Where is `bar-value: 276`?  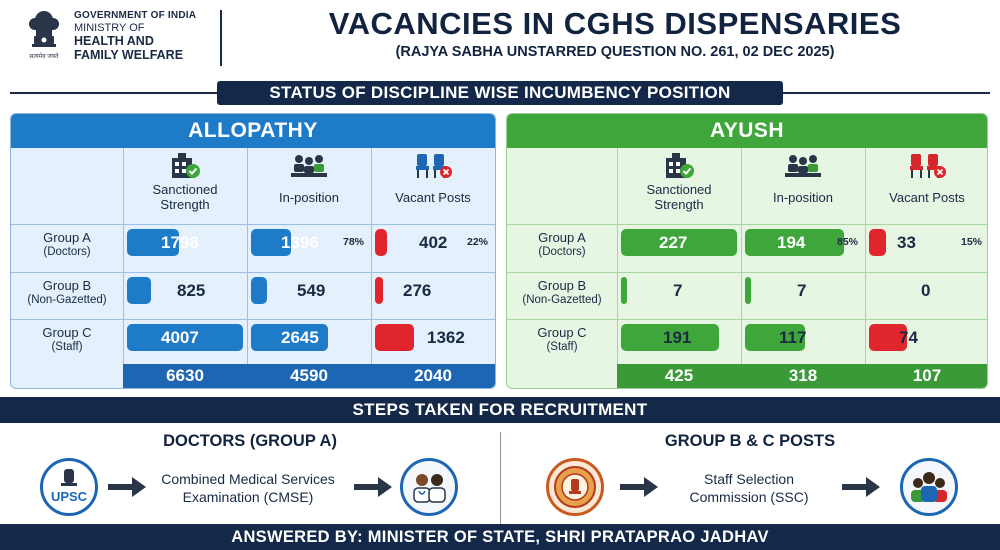
bar-value: 276 is located at coordinates (417, 290).